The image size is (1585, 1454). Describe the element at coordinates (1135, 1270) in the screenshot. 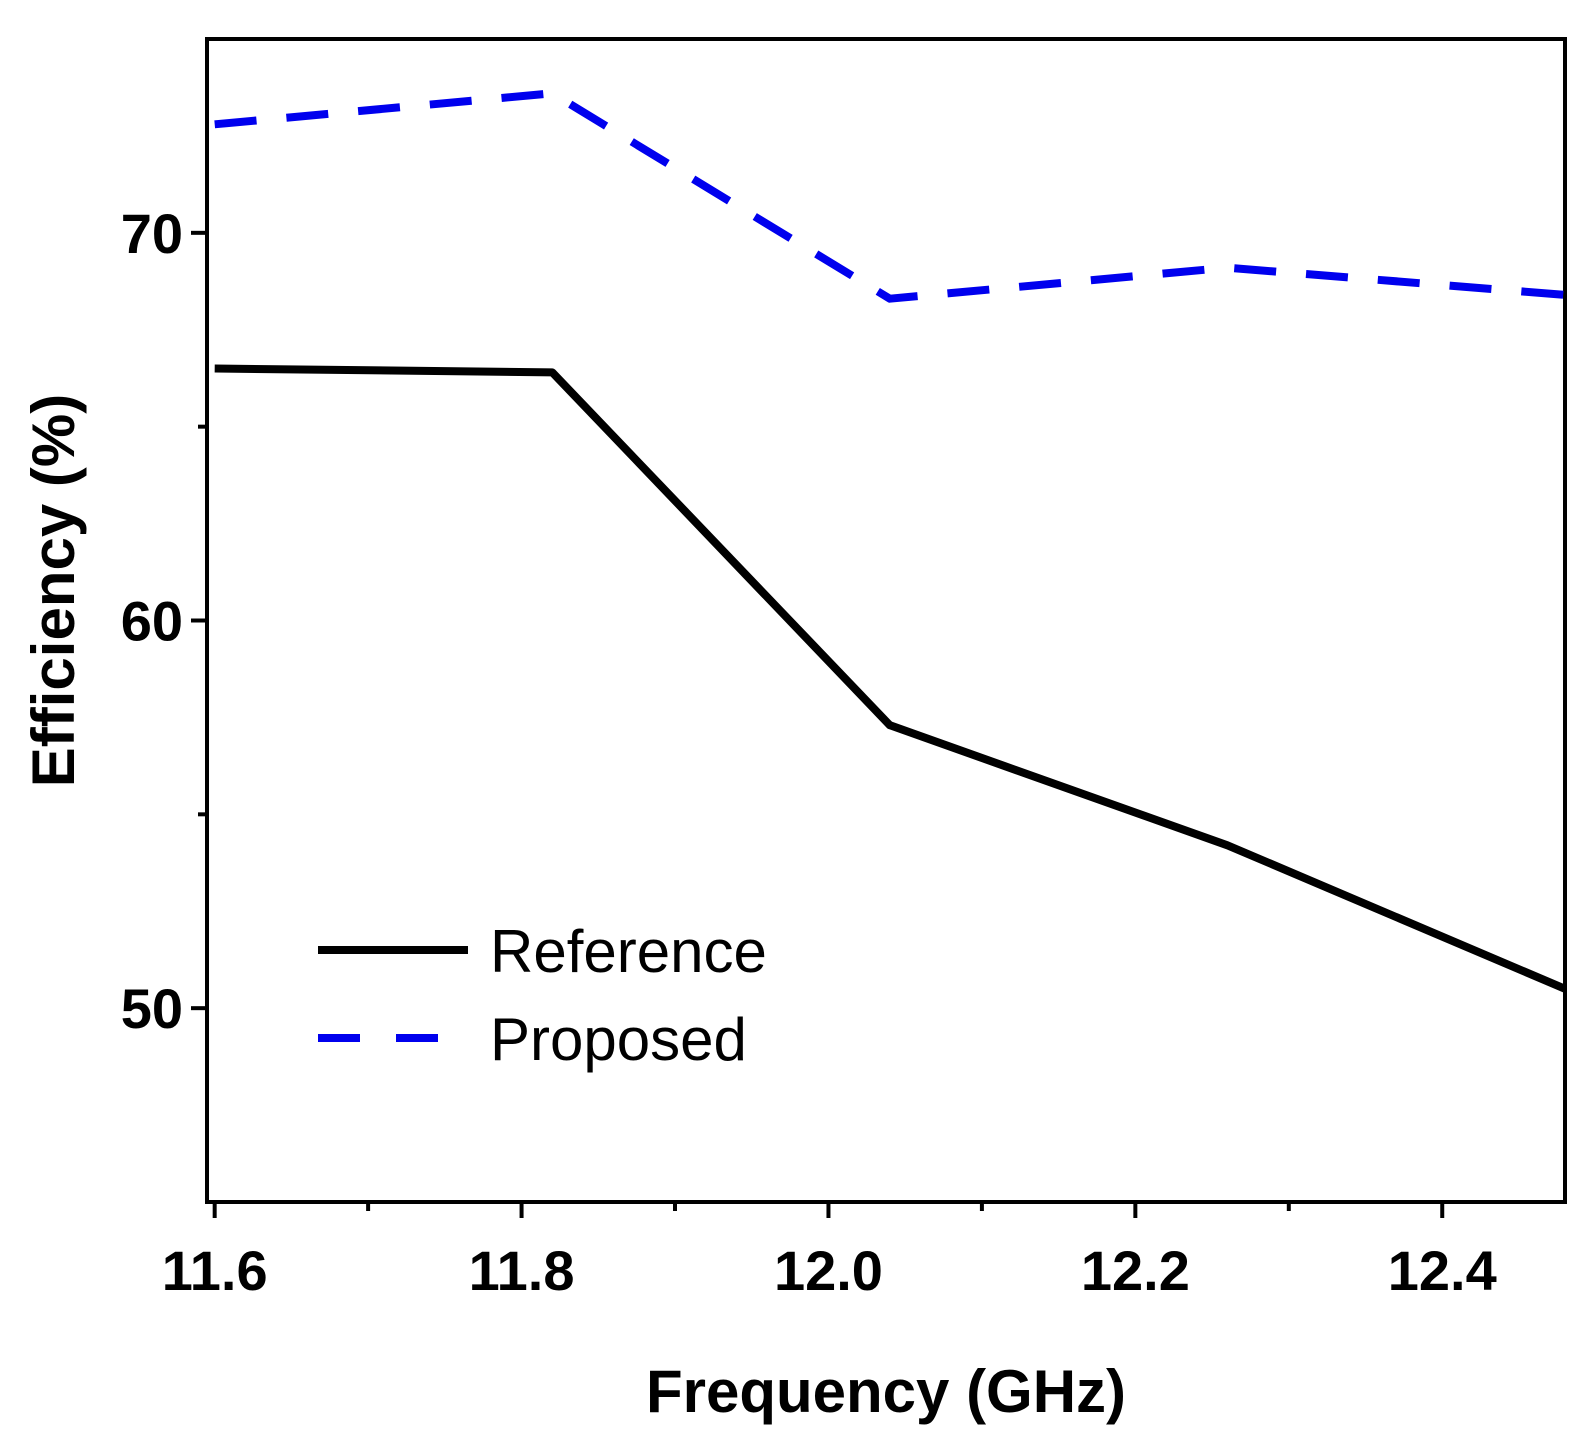

I see `x-tick-label: 12.2` at that location.